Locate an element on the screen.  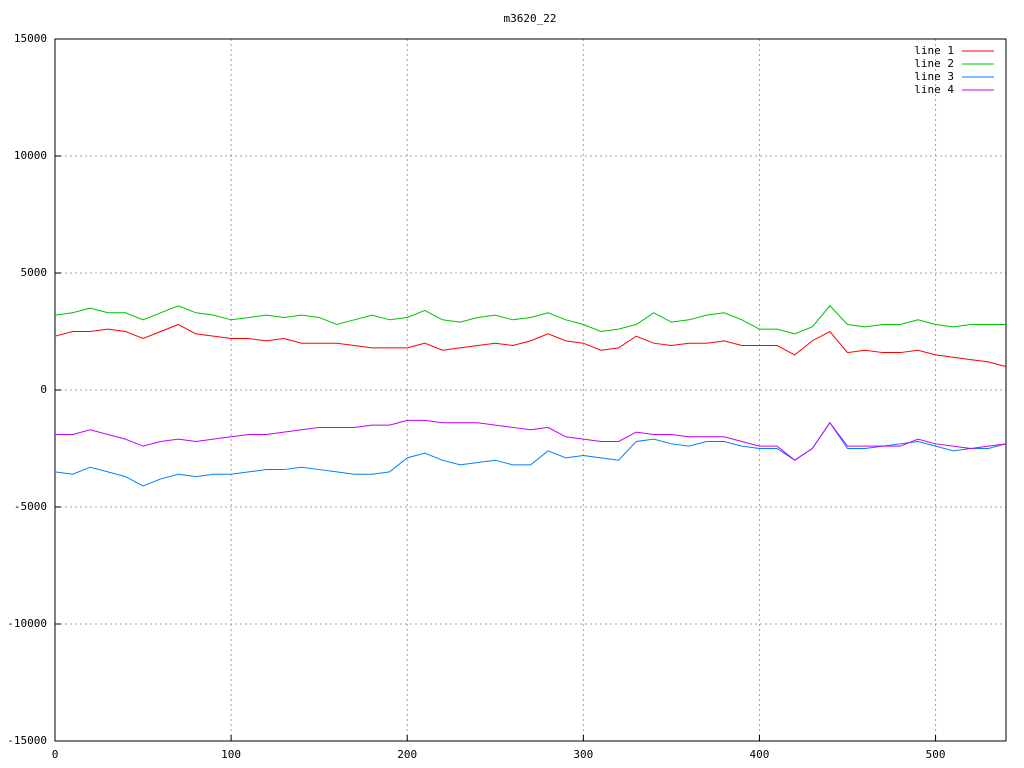
y-tick-label: -15000 is located at coordinates (27, 740).